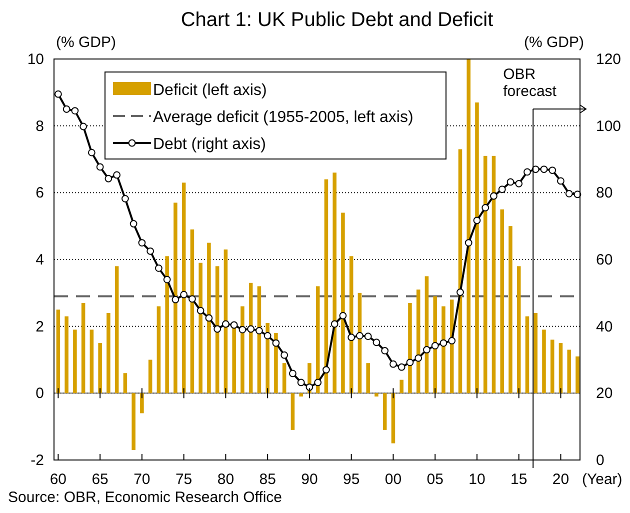 Image resolution: width=630 pixels, height=513 pixels. I want to click on x-tick-label: 20, so click(561, 479).